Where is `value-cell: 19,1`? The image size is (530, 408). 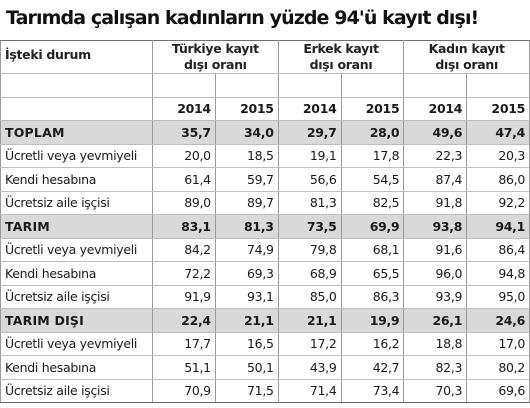
value-cell: 19,1 is located at coordinates (310, 156).